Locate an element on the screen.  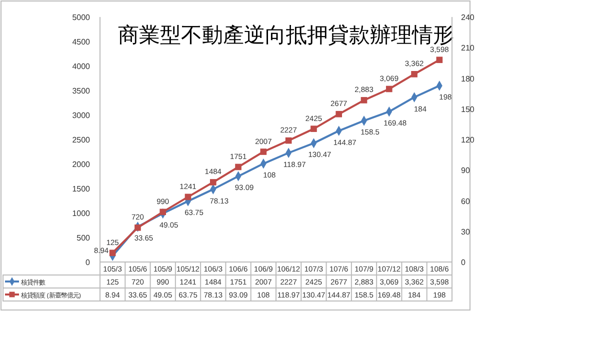
y2-tick-label: 0 is located at coordinates (463, 262).